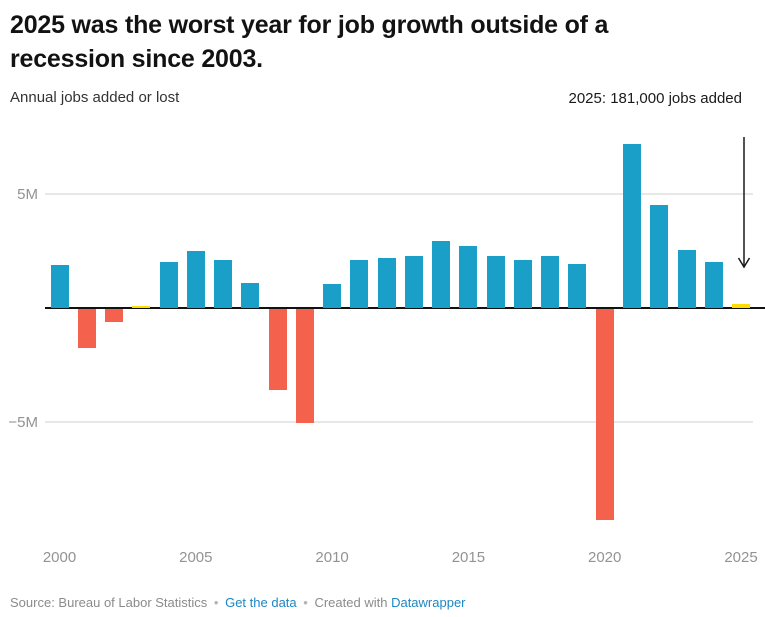  What do you see at coordinates (441, 274) in the screenshot?
I see `bar-2014` at bounding box center [441, 274].